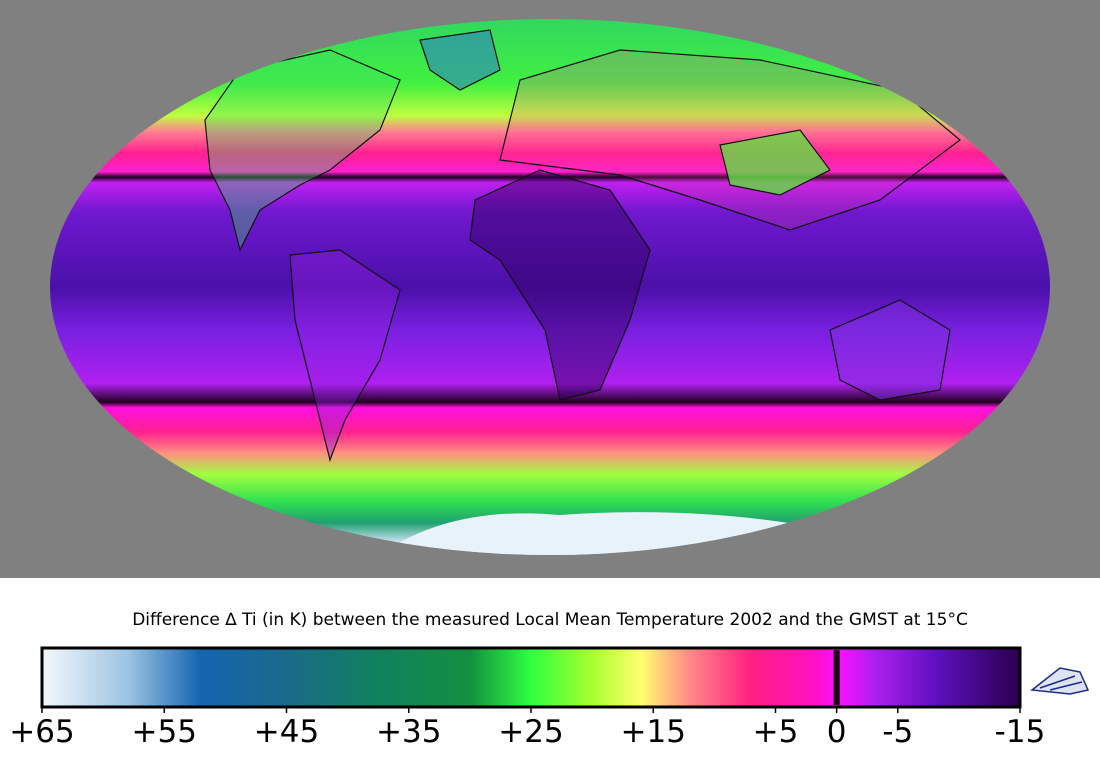  What do you see at coordinates (164, 732) in the screenshot?
I see `colorbar-tick-label: +55` at bounding box center [164, 732].